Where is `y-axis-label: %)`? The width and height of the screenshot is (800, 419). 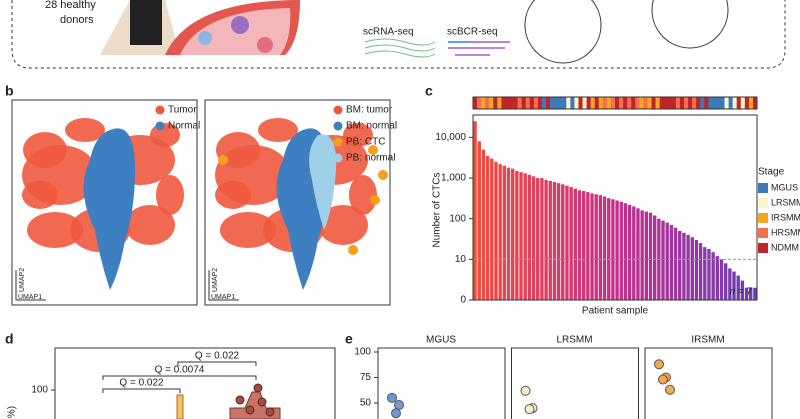 y-axis-label: %) is located at coordinates (12, 412).